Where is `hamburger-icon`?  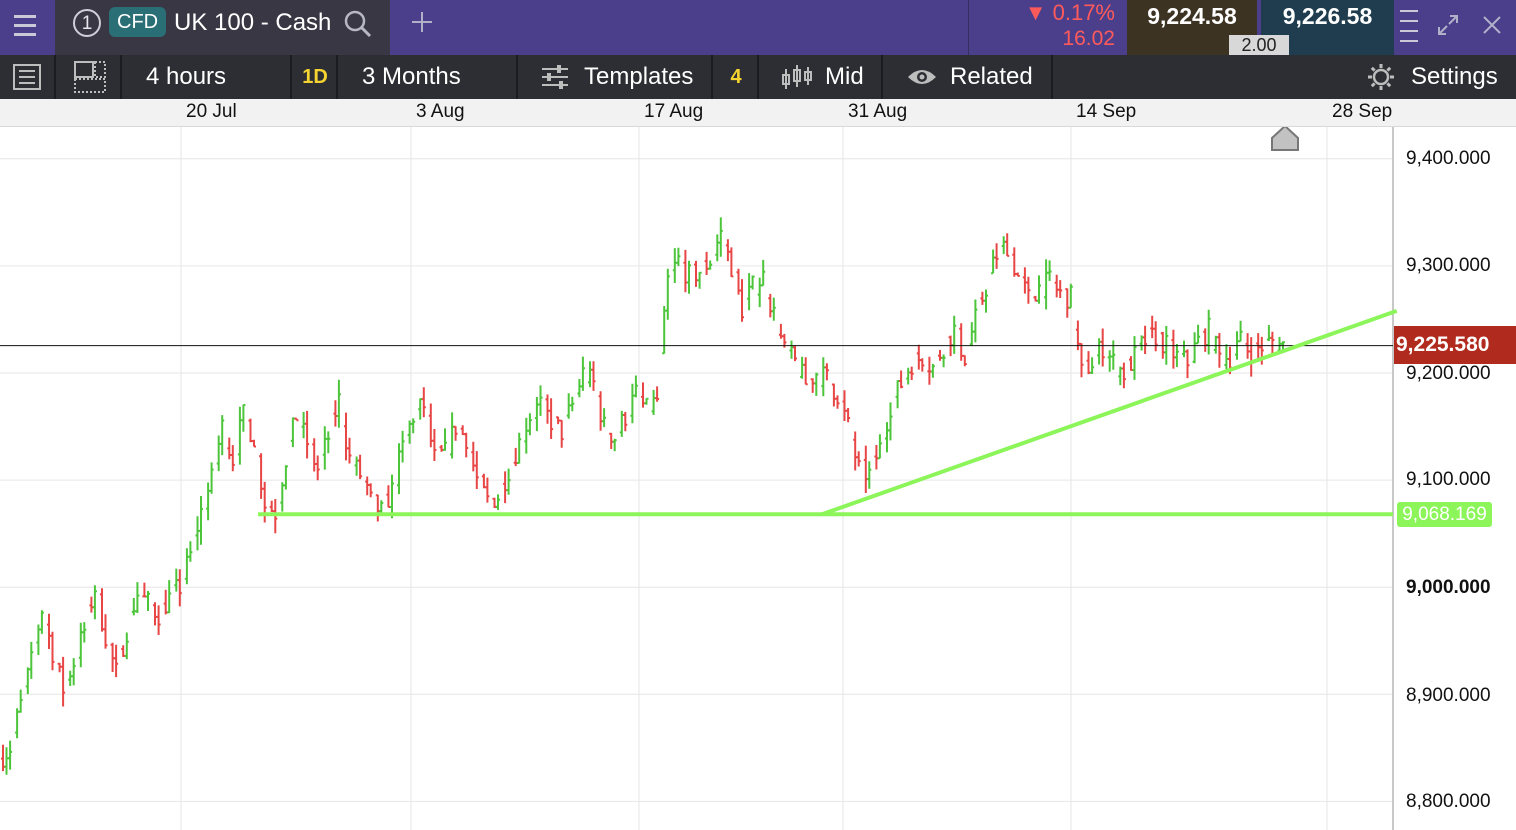
hamburger-icon is located at coordinates (25, 26).